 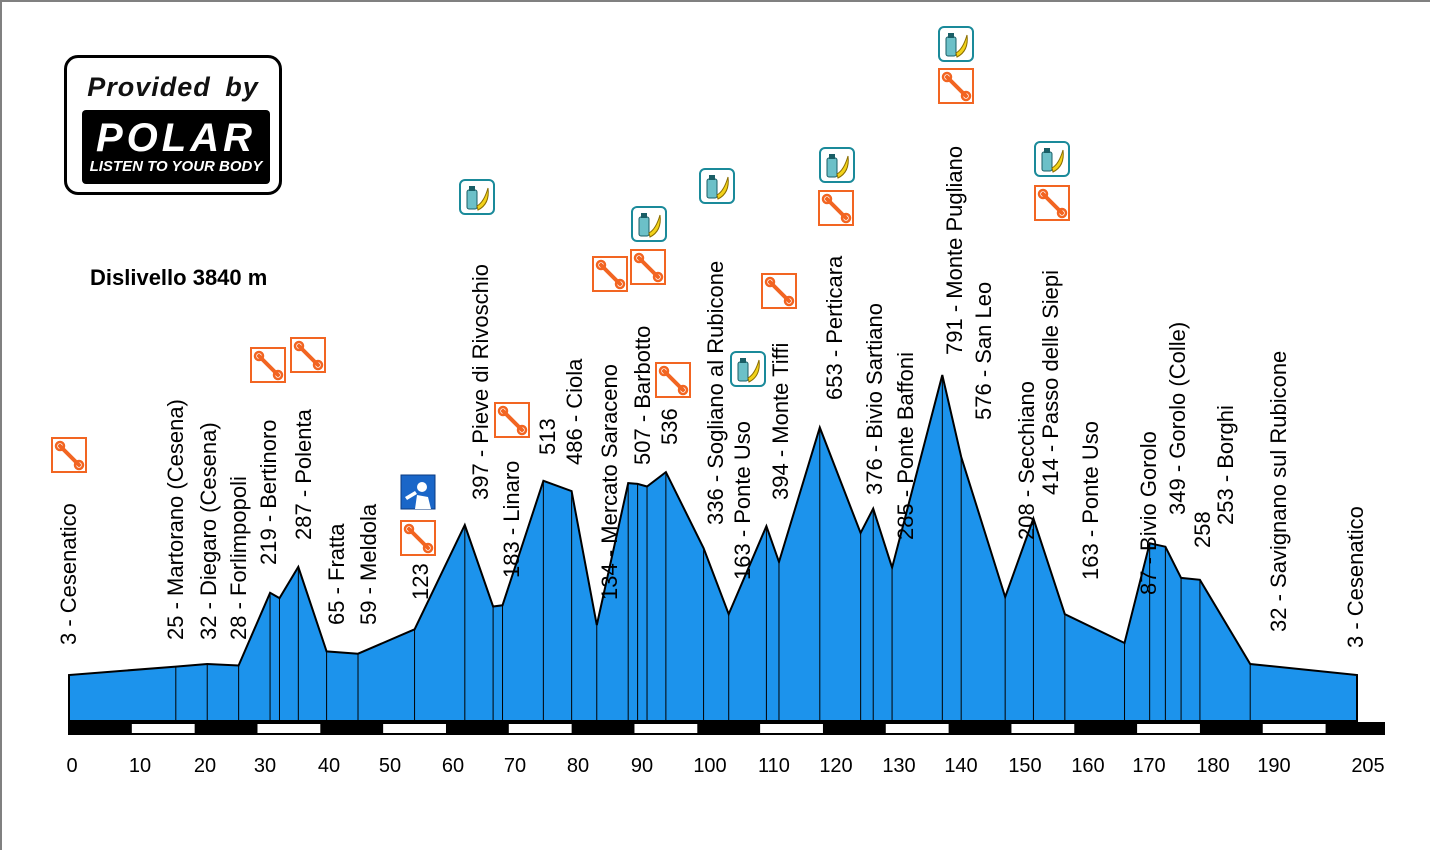 I want to click on x-tick-label: 110, so click(x=774, y=766).